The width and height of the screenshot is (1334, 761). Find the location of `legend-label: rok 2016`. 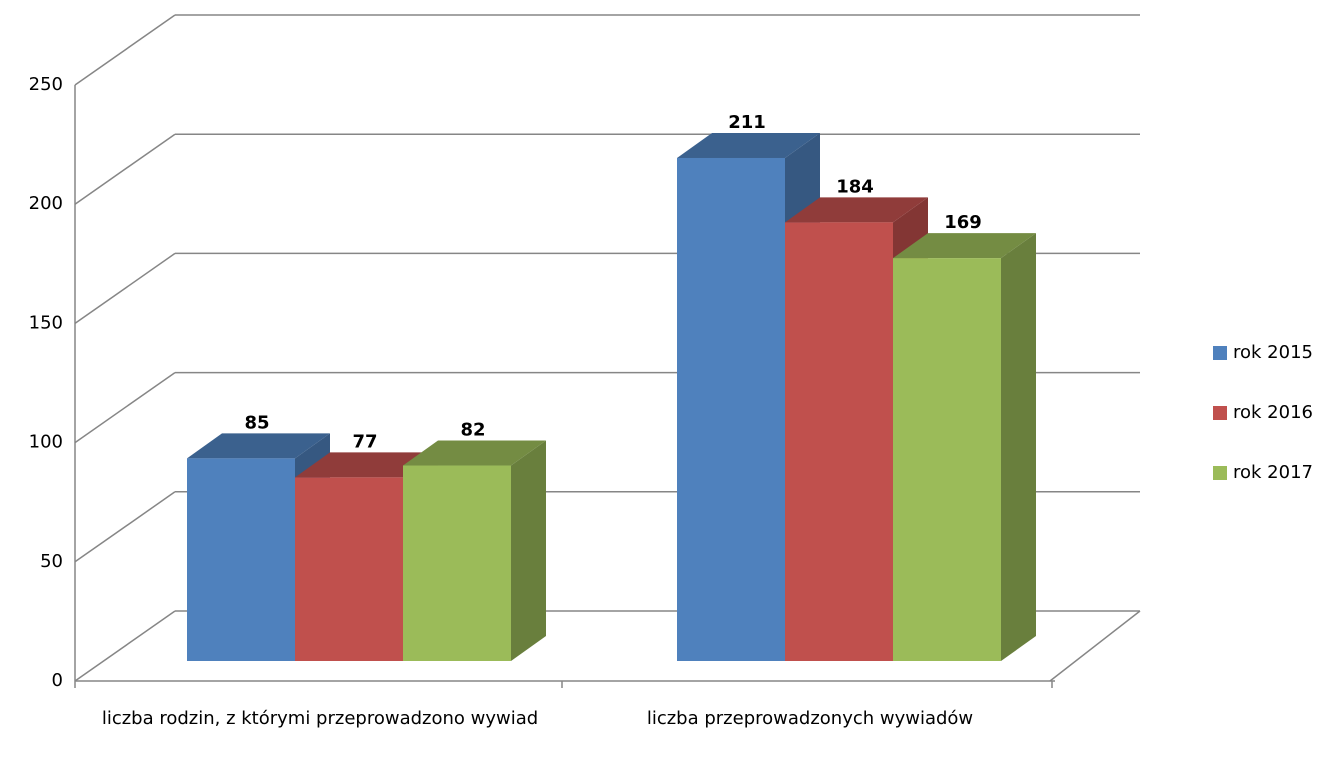

legend-label: rok 2016 is located at coordinates (1273, 412).